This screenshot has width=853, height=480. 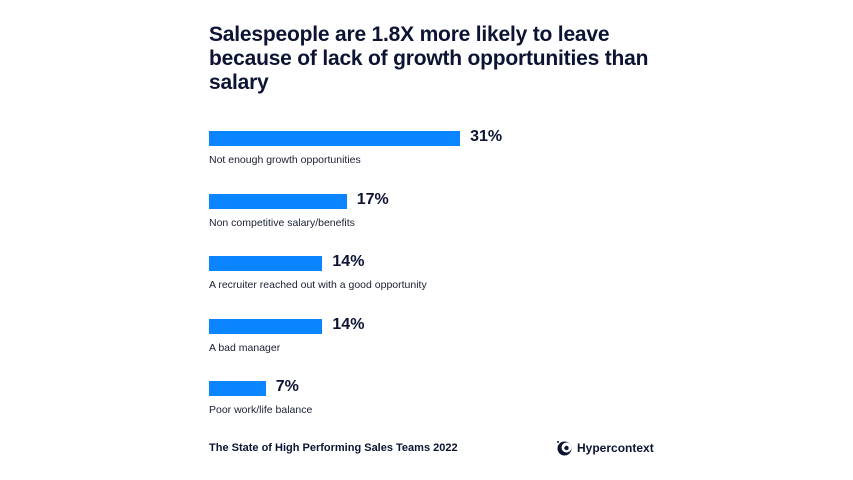 I want to click on bar-row: 7% Poor work/life balance, so click(x=419, y=409).